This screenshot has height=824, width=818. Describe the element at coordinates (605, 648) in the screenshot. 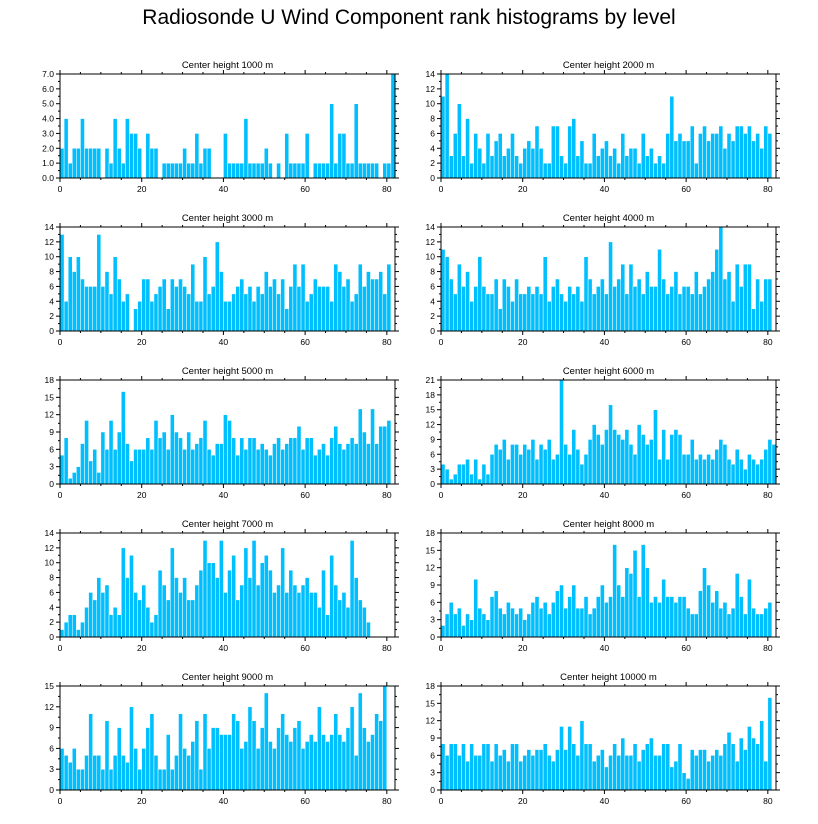

I see `x-tick-label: 40` at that location.